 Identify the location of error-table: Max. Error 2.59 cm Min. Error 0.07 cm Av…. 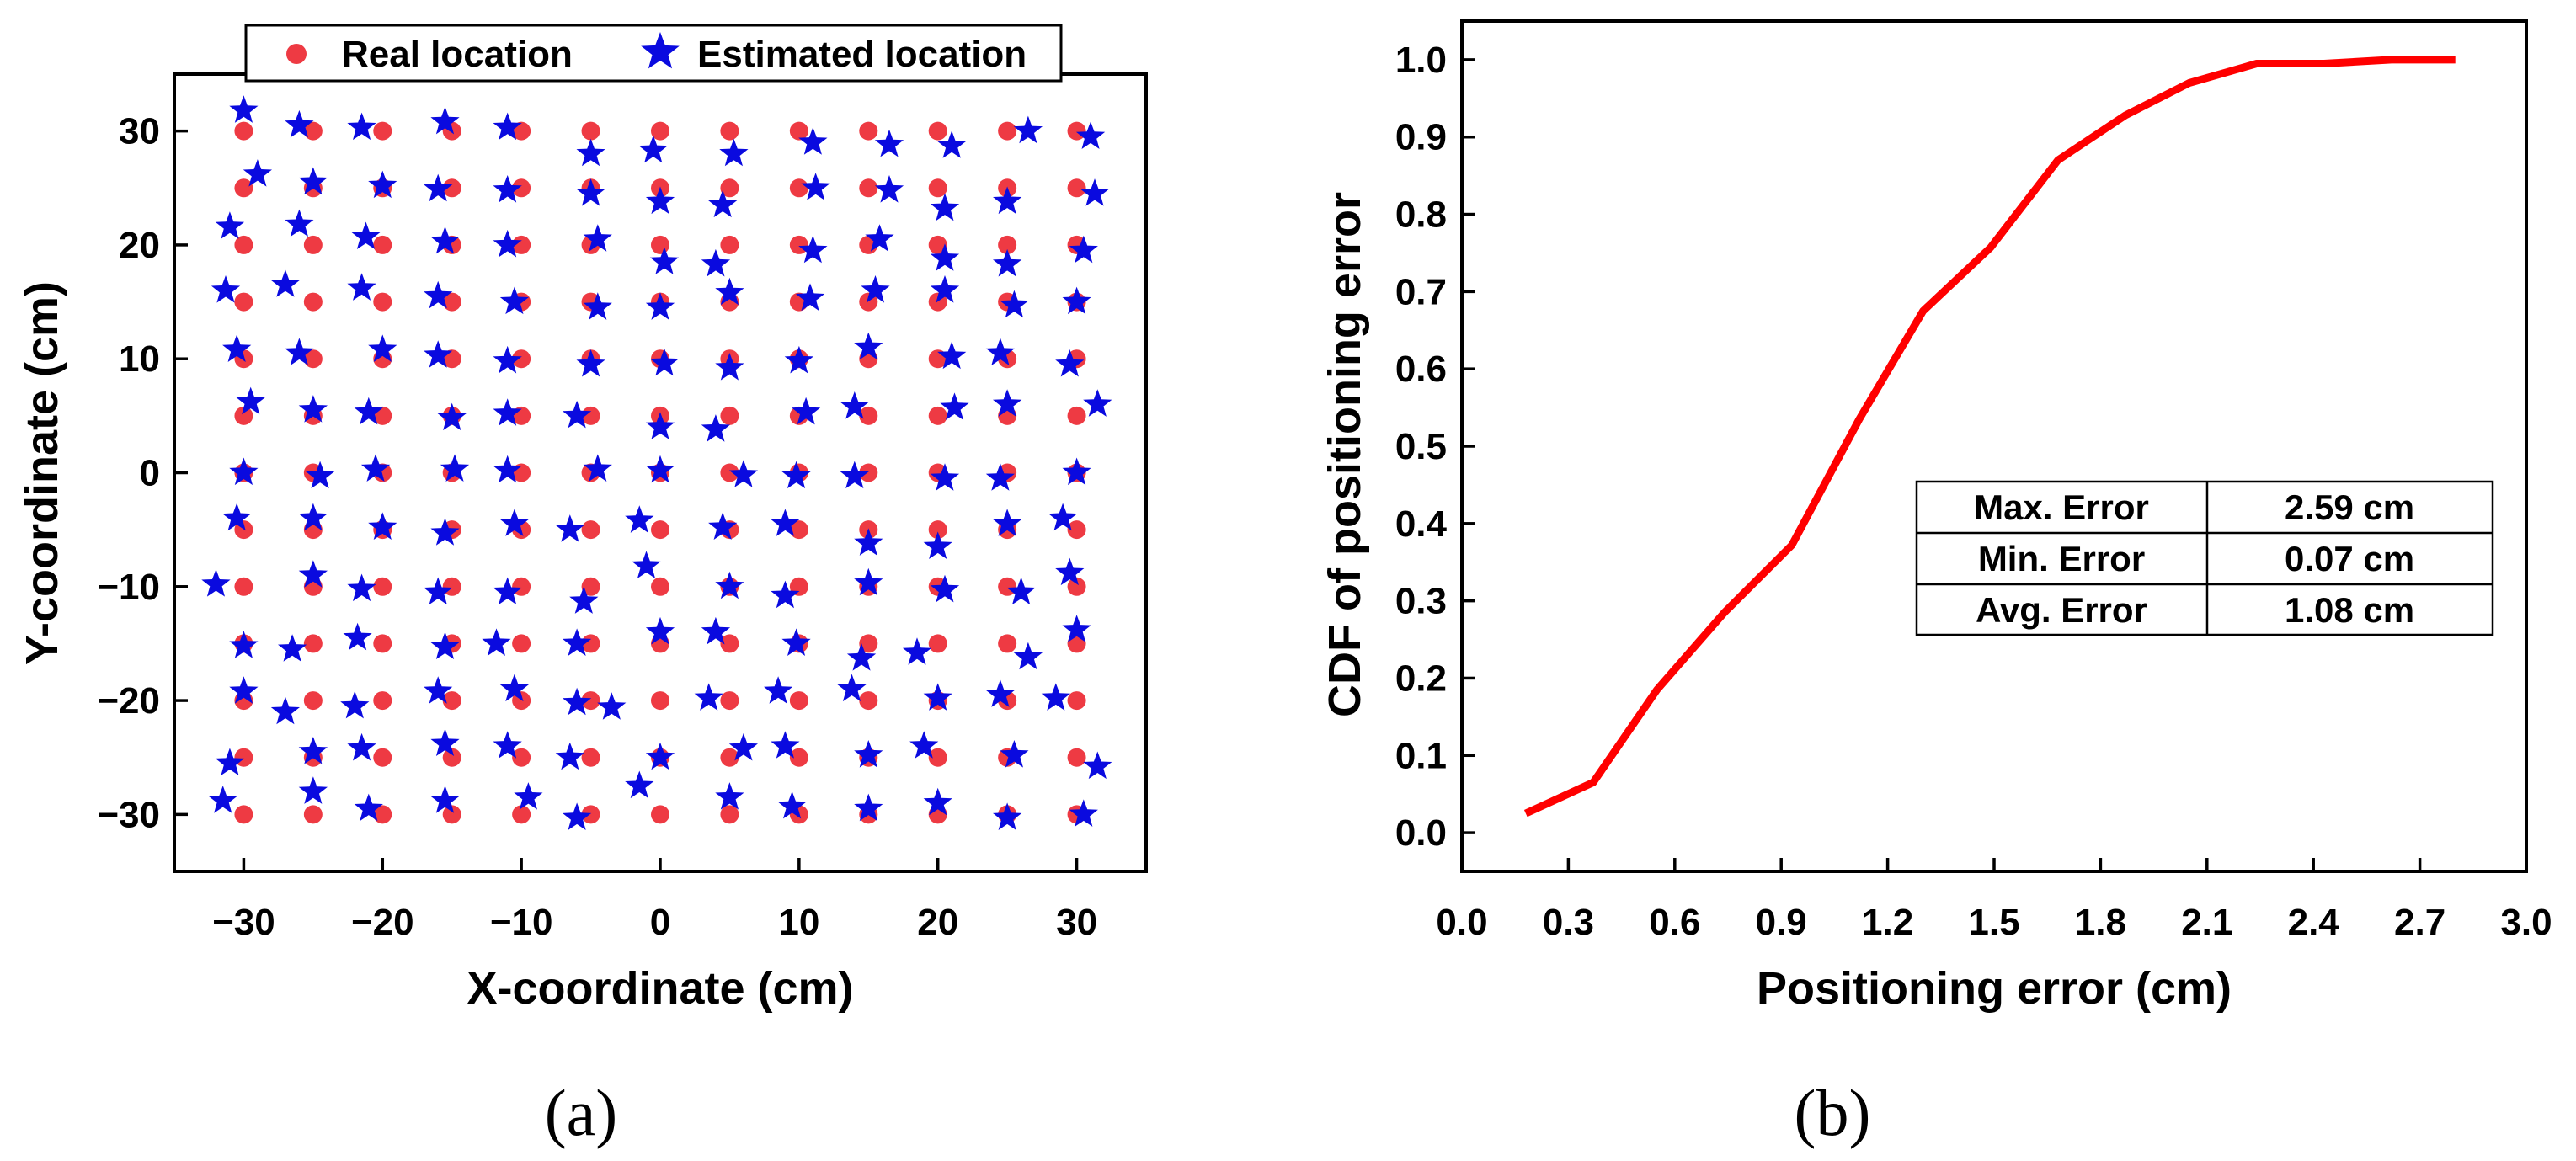
(2204, 558).